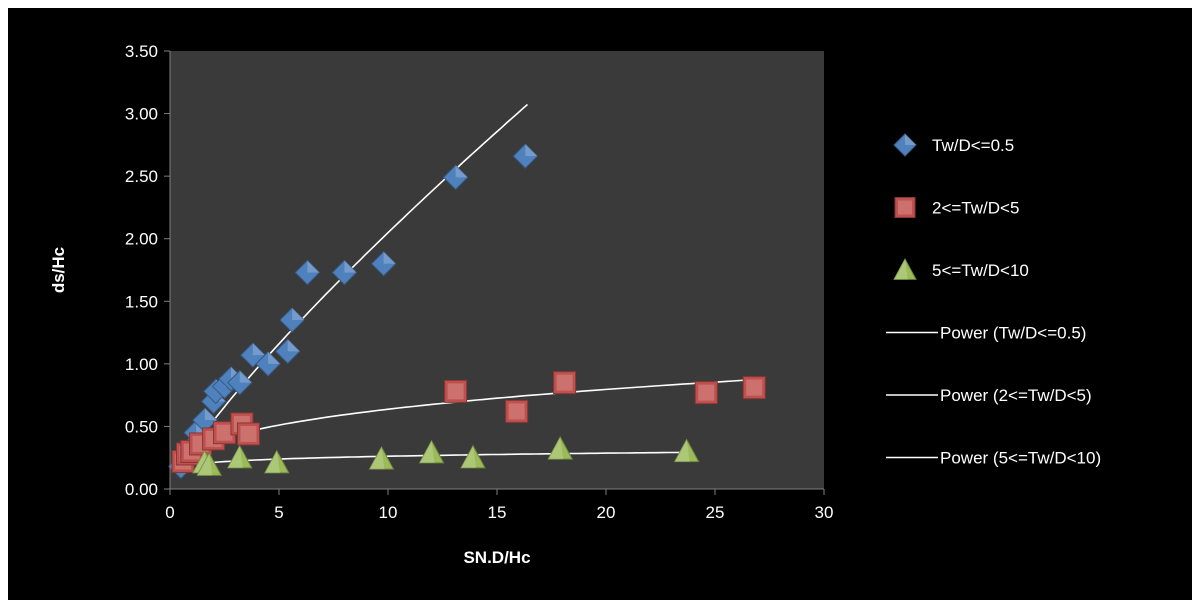  What do you see at coordinates (973, 145) in the screenshot?
I see `legend-label-series1: Tw/D<=0.5` at bounding box center [973, 145].